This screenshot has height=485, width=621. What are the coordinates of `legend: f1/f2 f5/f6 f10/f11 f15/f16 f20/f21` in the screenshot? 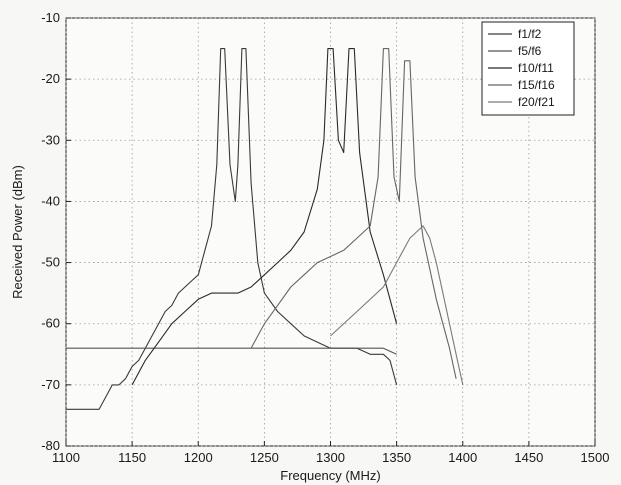 It's located at (528, 68).